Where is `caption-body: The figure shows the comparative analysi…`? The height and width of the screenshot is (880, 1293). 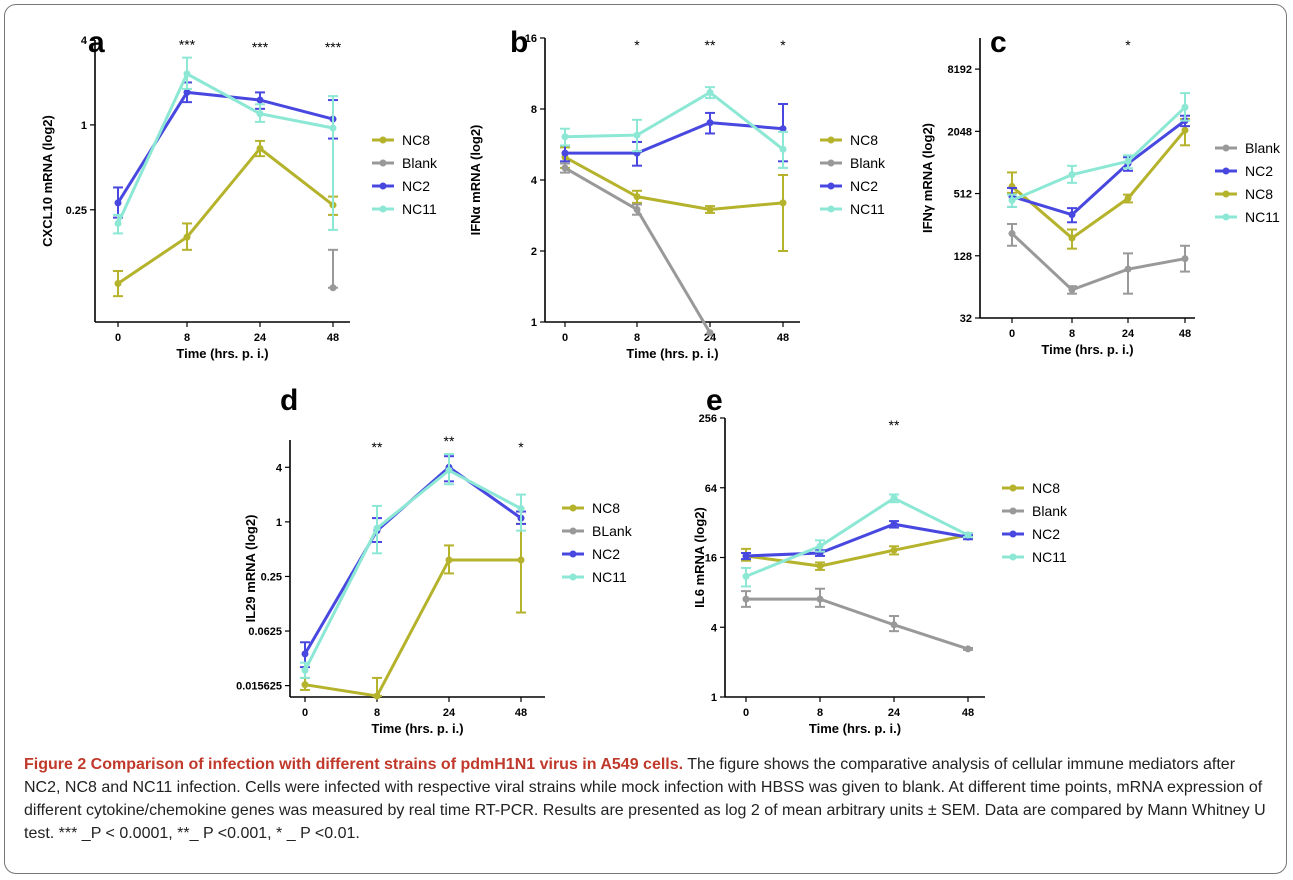 caption-body: The figure shows the comparative analysi… is located at coordinates (645, 799).